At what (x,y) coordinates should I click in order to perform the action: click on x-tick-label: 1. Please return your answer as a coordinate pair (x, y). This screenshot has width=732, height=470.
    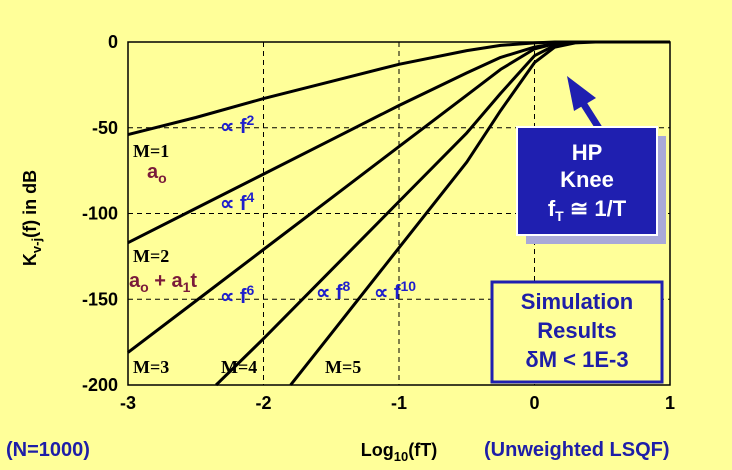
    Looking at the image, I should click on (670, 403).